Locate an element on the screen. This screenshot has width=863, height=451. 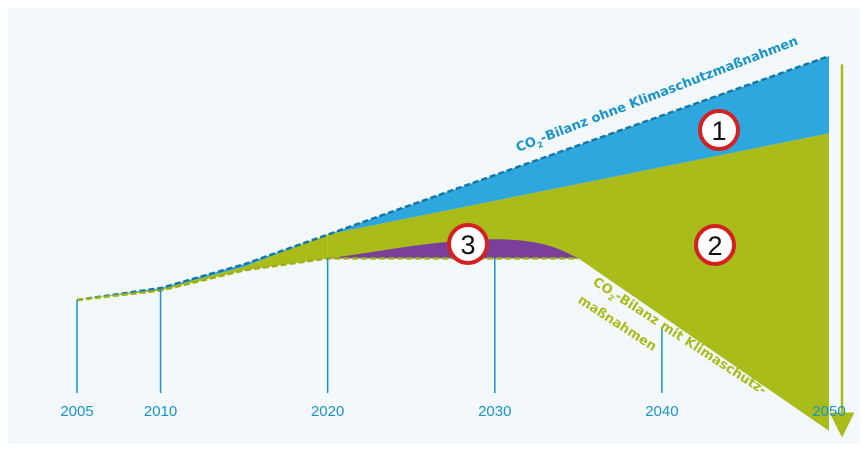
marker-2-text: 2 is located at coordinates (714, 246).